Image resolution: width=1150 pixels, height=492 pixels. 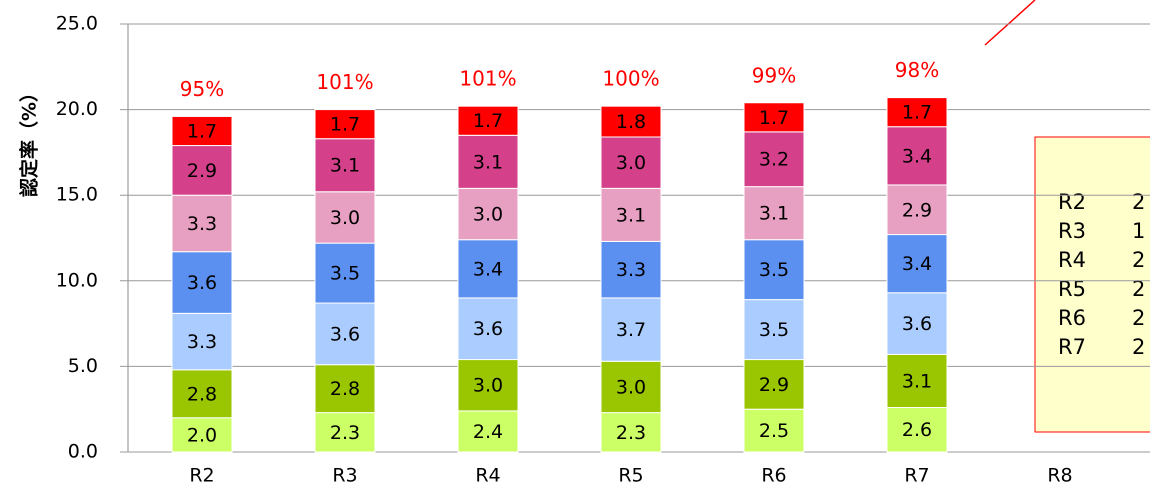 I want to click on data-label: 2.4, so click(x=488, y=432).